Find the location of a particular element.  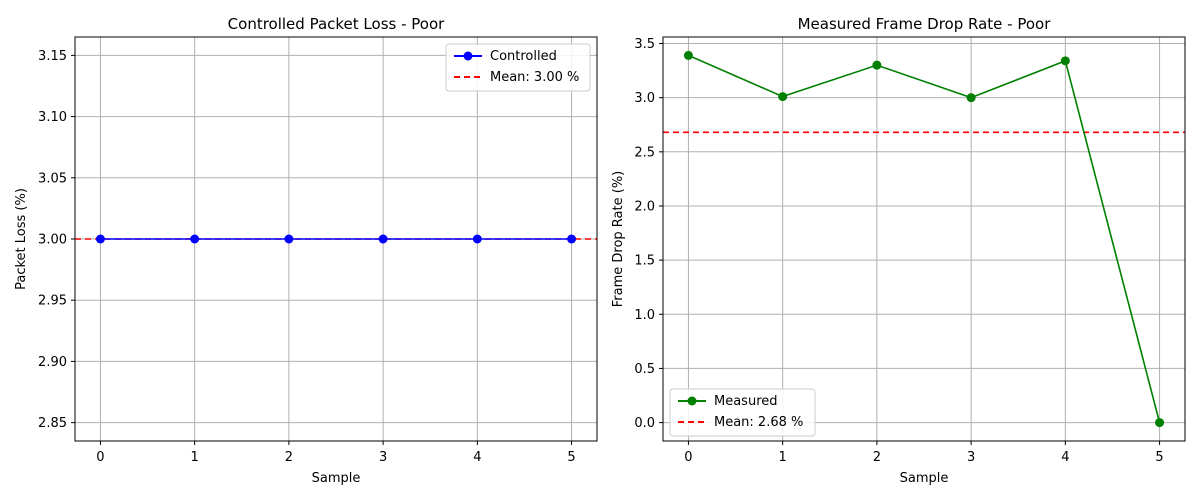

y-tick-label: 3.0 is located at coordinates (644, 98).